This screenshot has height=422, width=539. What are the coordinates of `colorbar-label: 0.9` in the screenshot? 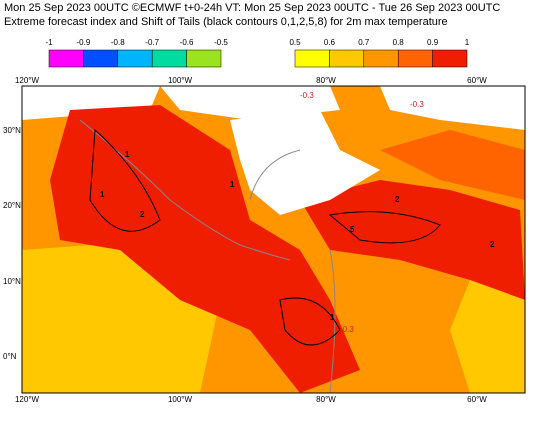 It's located at (433, 42).